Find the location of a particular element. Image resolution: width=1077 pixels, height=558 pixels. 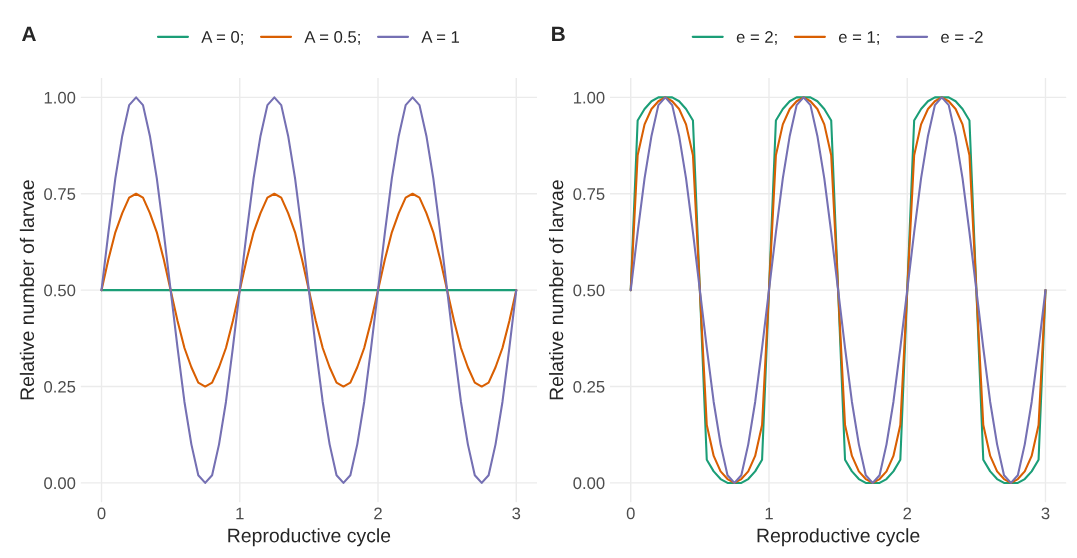

legend-label: A = 0; is located at coordinates (222, 38).